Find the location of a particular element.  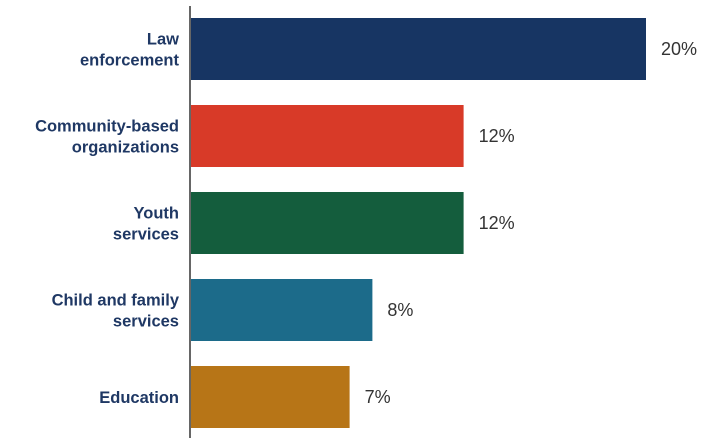

category-label-line: organizations is located at coordinates (125, 148).